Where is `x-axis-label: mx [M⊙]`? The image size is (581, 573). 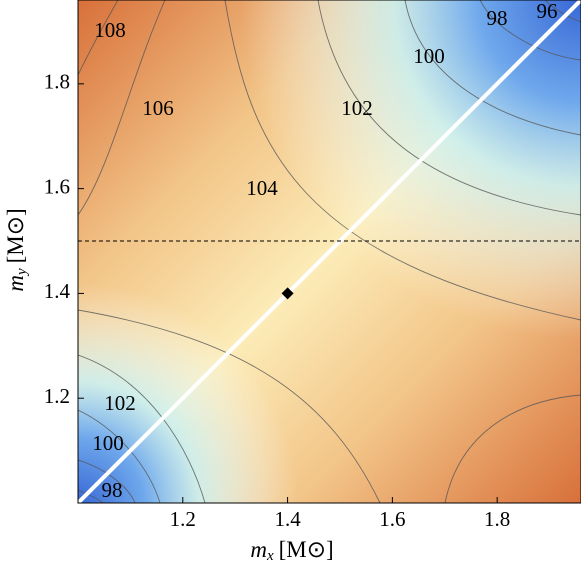 x-axis-label: mx [M⊙] is located at coordinates (291, 550).